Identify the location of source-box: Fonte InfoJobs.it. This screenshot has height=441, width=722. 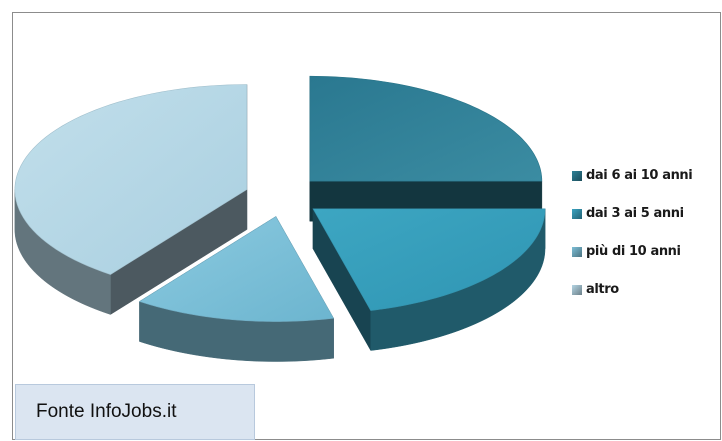
(135, 412).